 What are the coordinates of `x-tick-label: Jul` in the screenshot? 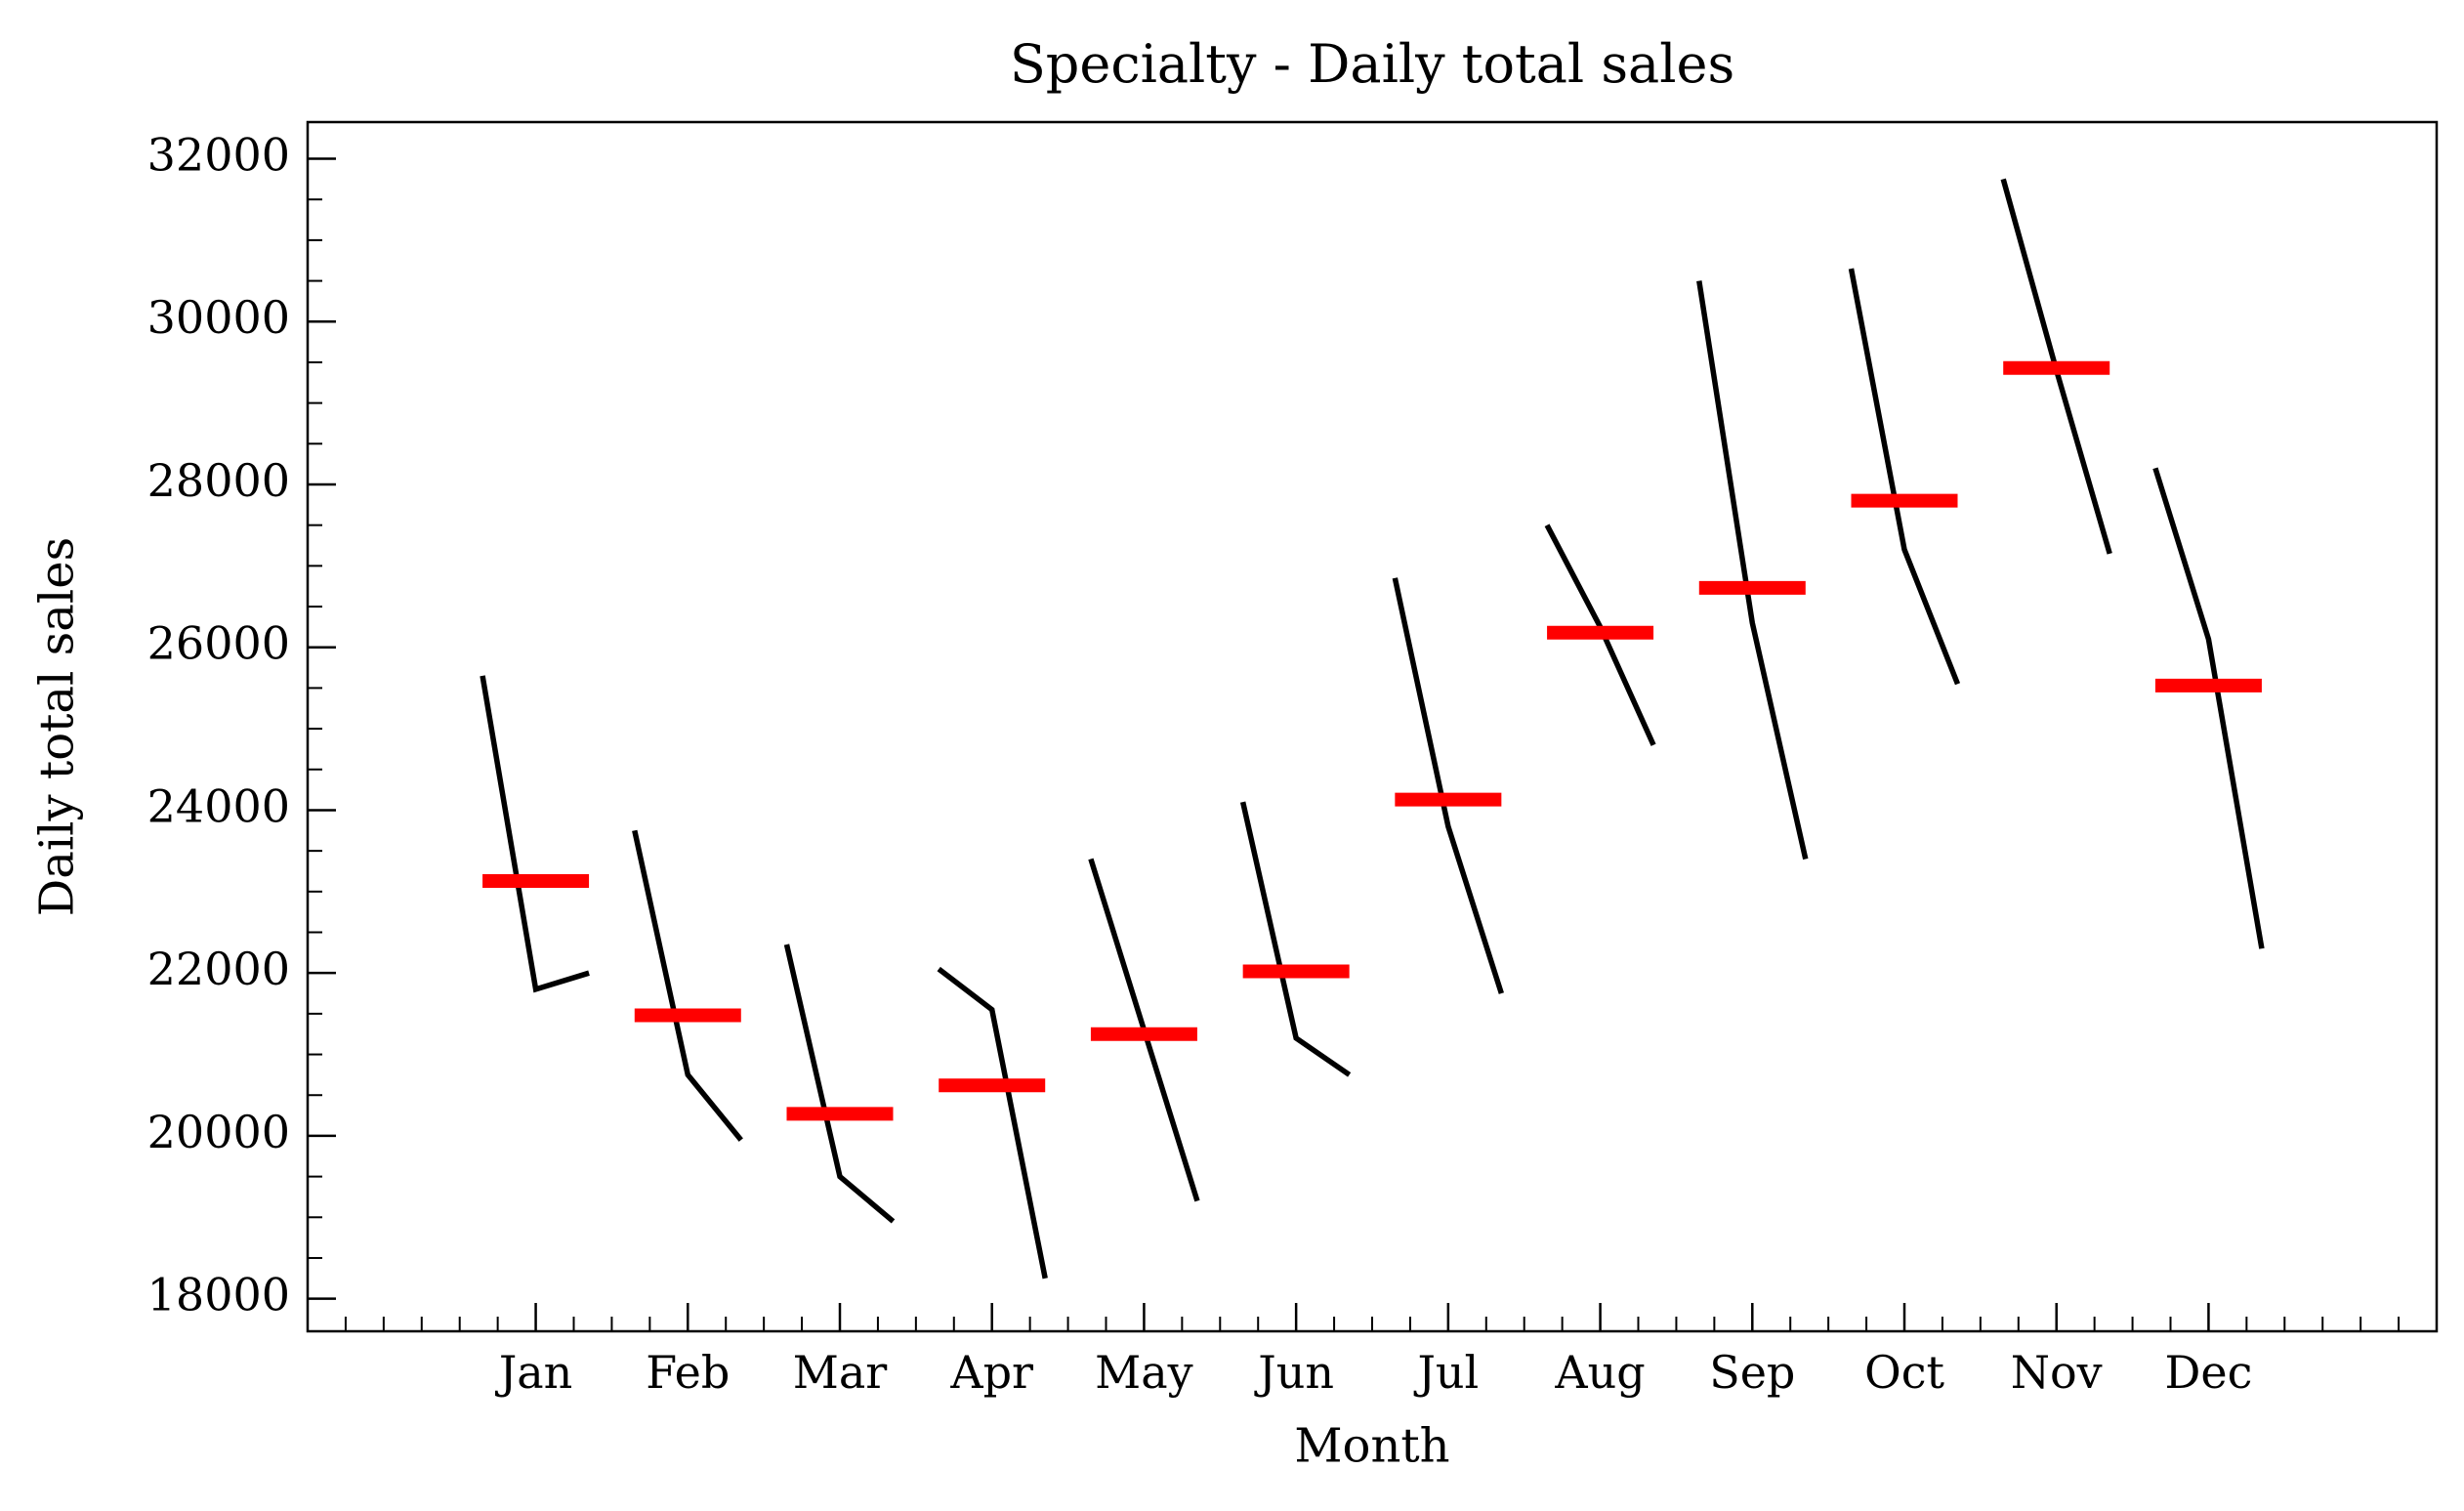 It's located at (1446, 1372).